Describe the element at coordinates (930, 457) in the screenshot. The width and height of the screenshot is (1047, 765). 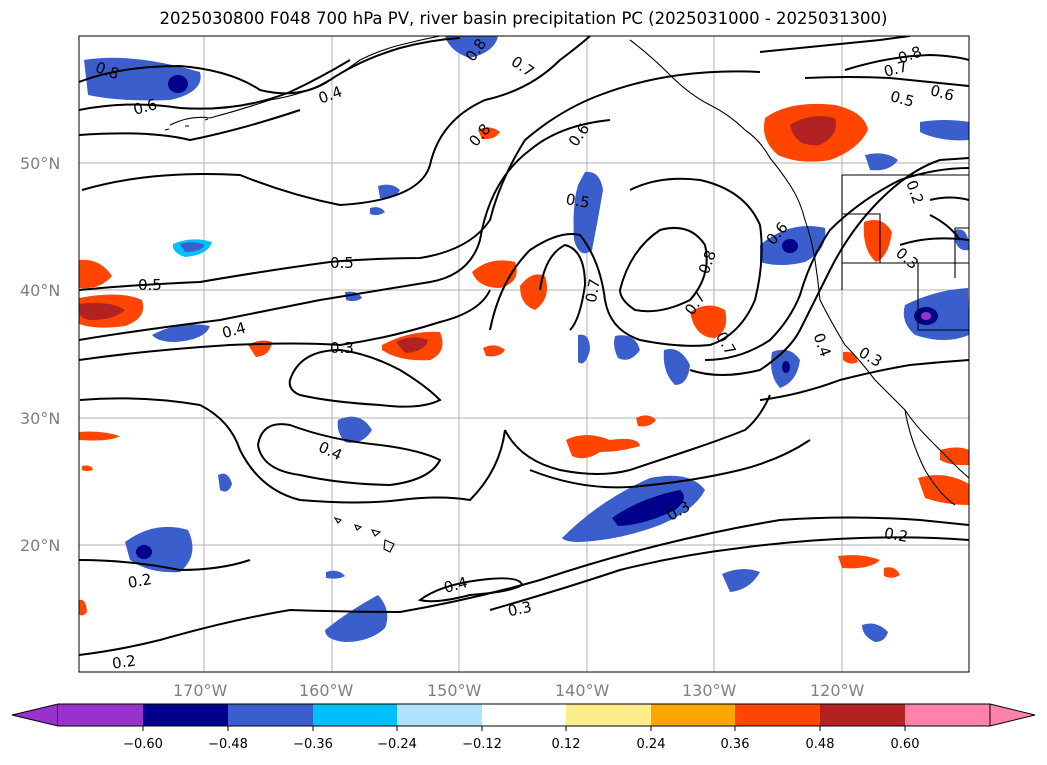
I see `coastline-baja` at that location.